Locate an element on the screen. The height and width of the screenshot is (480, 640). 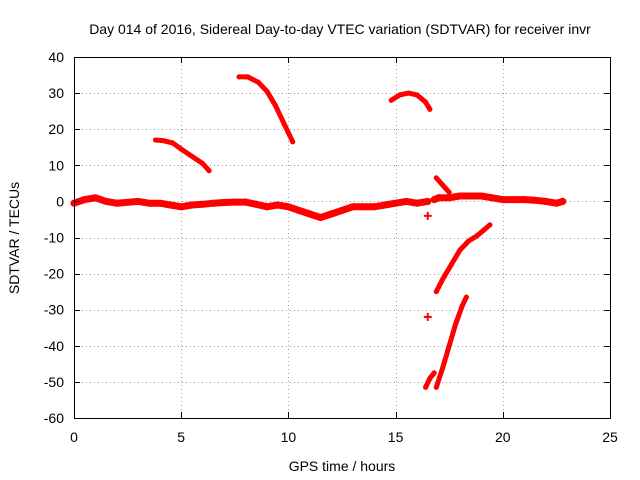
y-tick-label: -30 is located at coordinates (54, 310).